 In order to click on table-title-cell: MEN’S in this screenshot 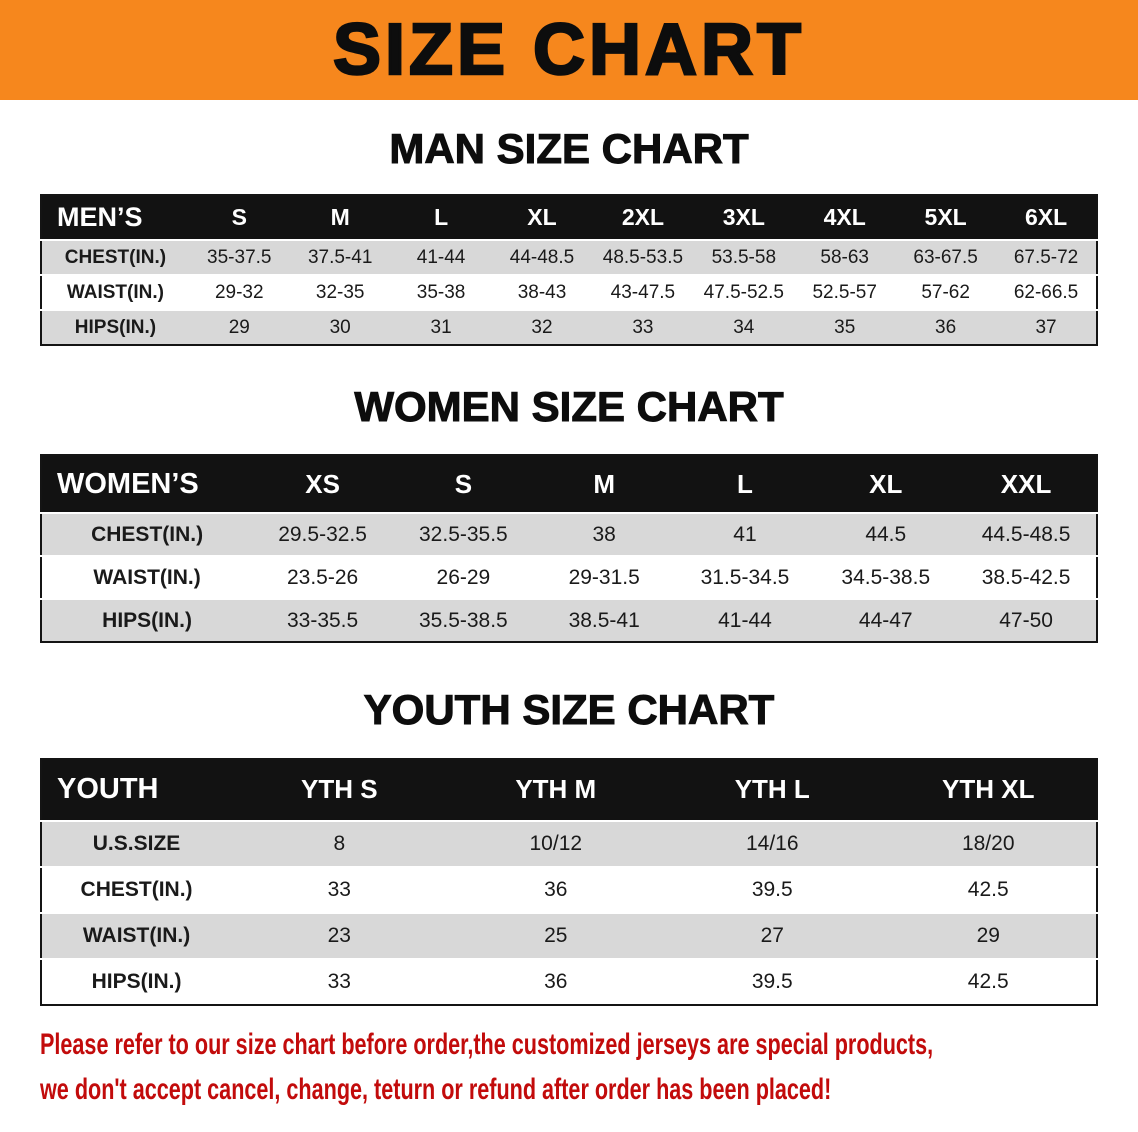, I will do `click(115, 218)`.